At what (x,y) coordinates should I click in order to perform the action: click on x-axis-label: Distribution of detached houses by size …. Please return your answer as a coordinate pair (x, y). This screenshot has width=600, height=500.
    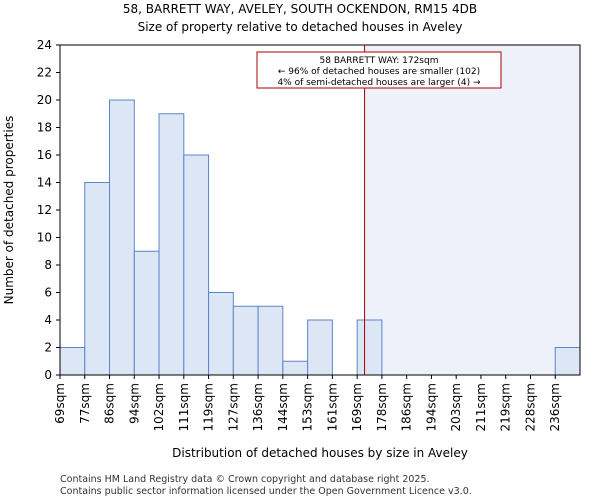
    Looking at the image, I should click on (320, 453).